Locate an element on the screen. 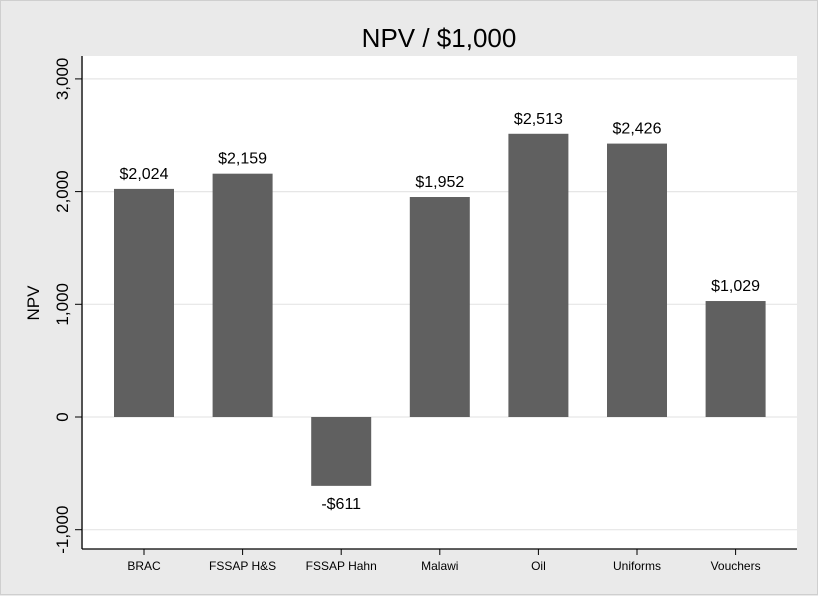  bar-data-label: $2,024 is located at coordinates (144, 174).